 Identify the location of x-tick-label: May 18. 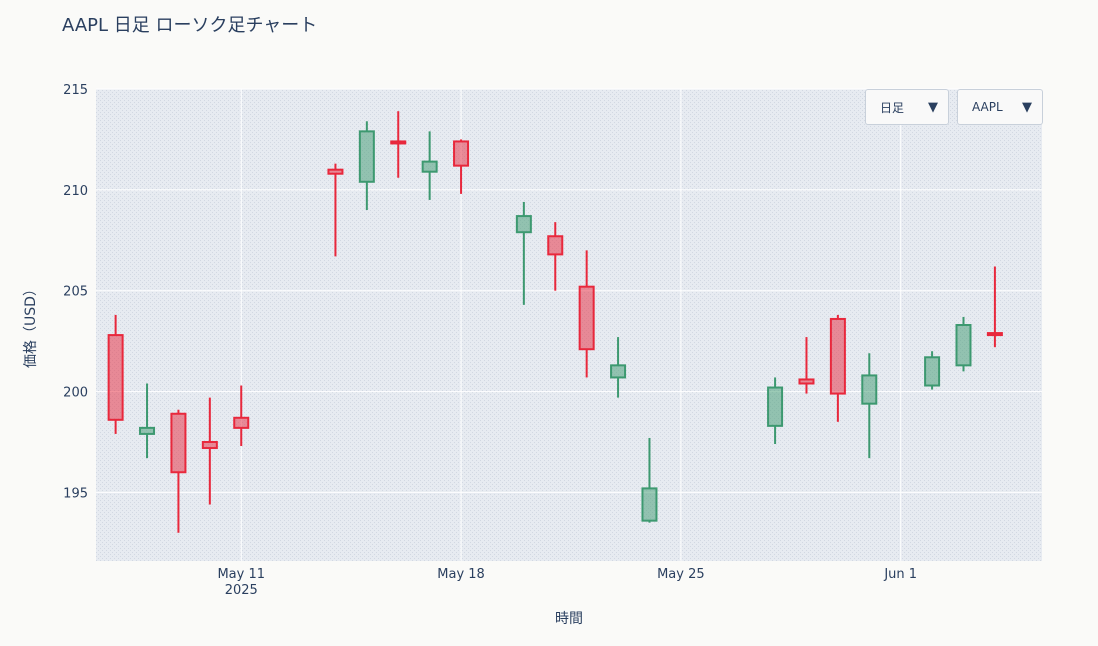
(461, 574).